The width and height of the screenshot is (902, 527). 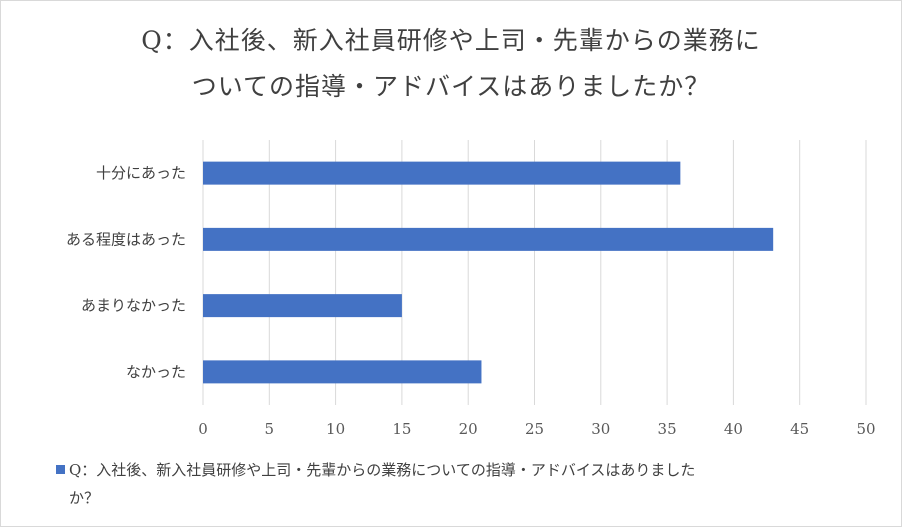 I want to click on x-tick-label: 35, so click(x=667, y=429).